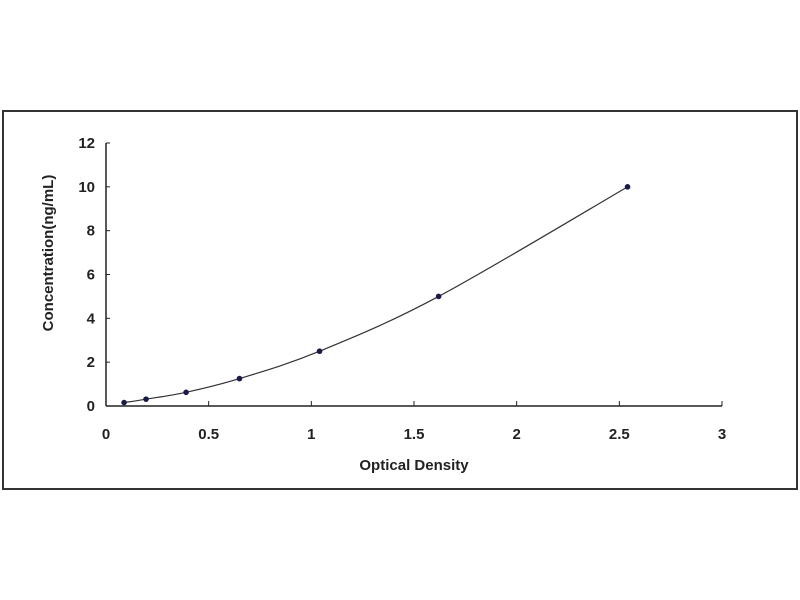 Image resolution: width=800 pixels, height=600 pixels. I want to click on y-tick-label: 8, so click(91, 231).